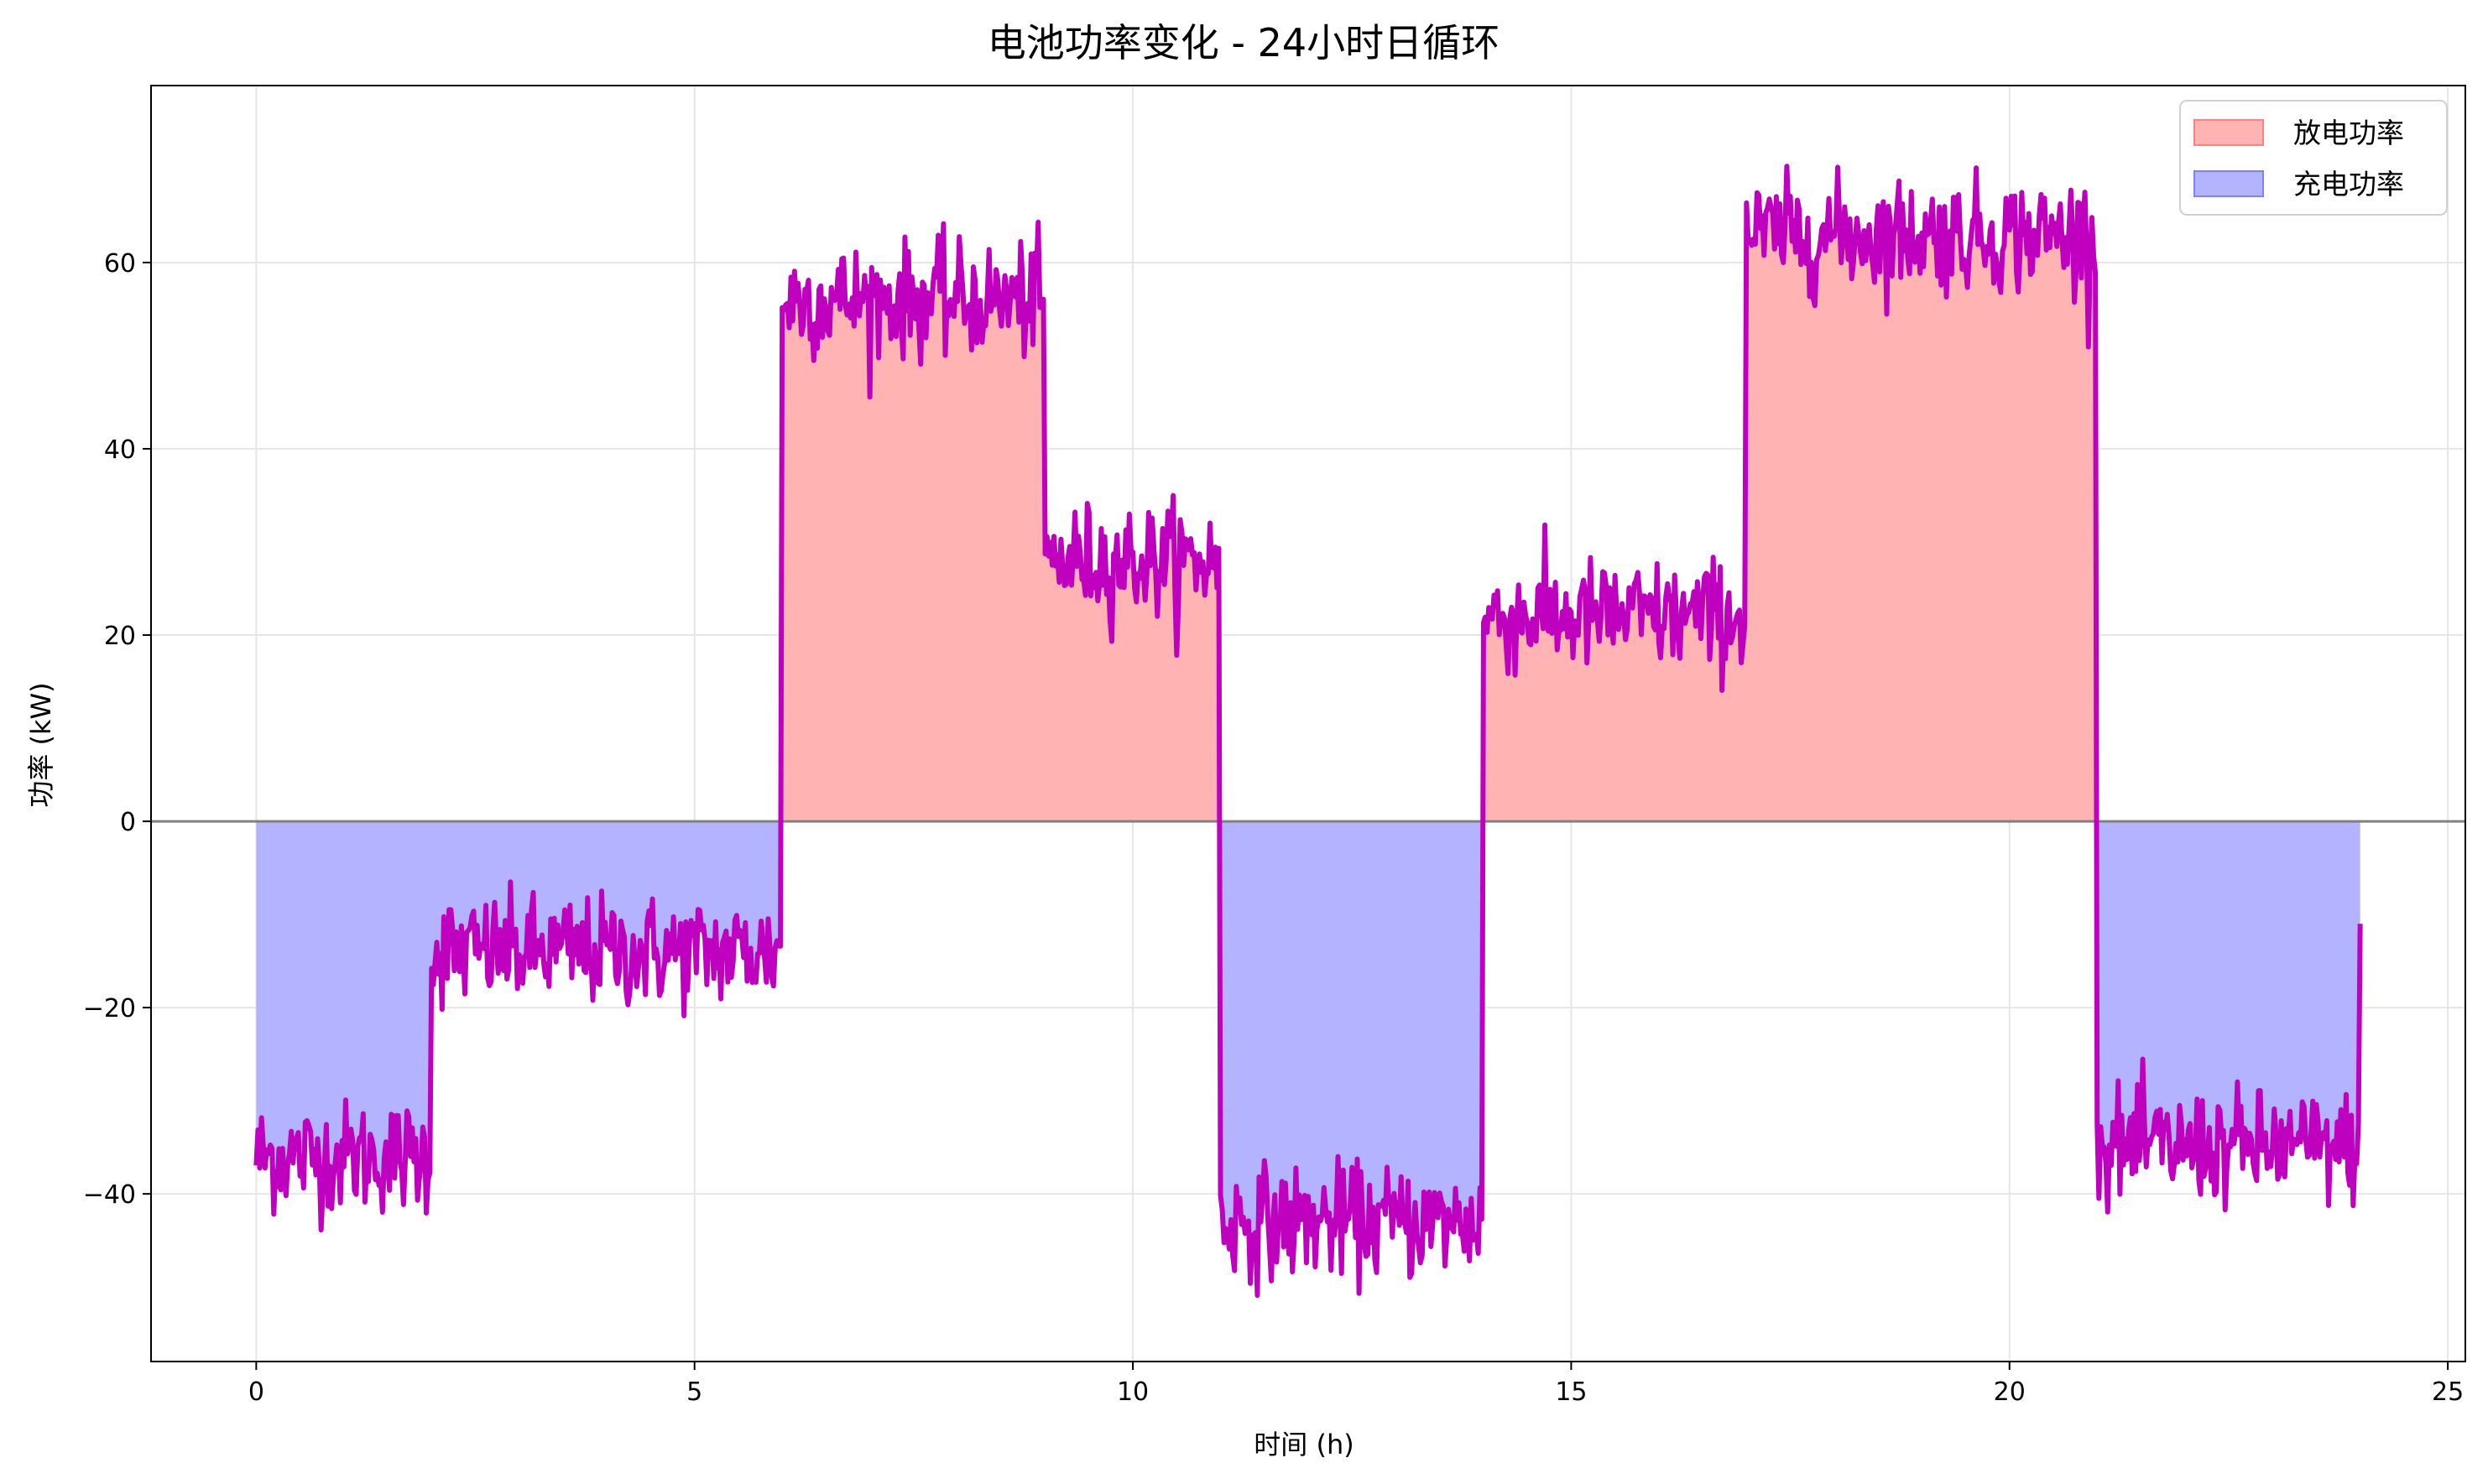 This screenshot has width=2488, height=1484. What do you see at coordinates (2348, 133) in the screenshot?
I see `legend-label-discharge: 放电功率` at bounding box center [2348, 133].